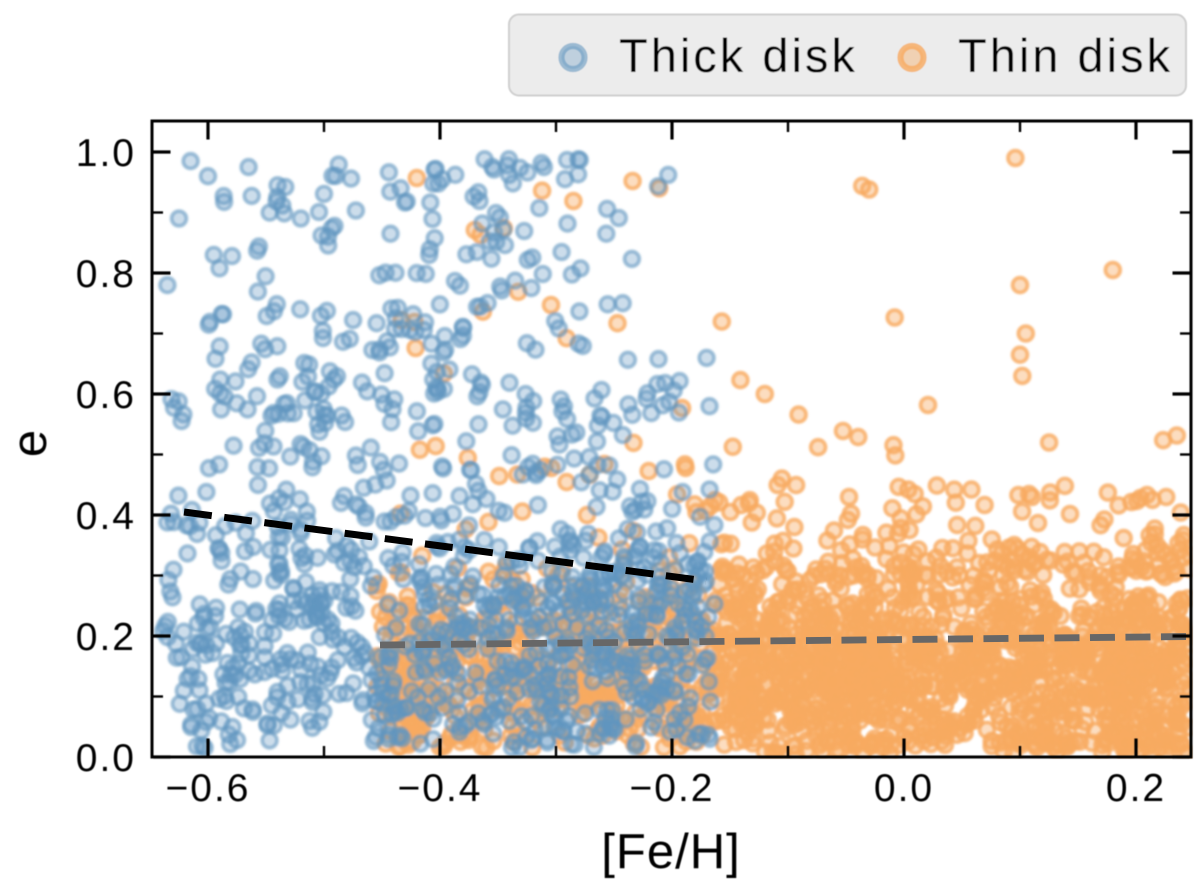  I want to click on svg-text: 0.8, so click(106, 274).